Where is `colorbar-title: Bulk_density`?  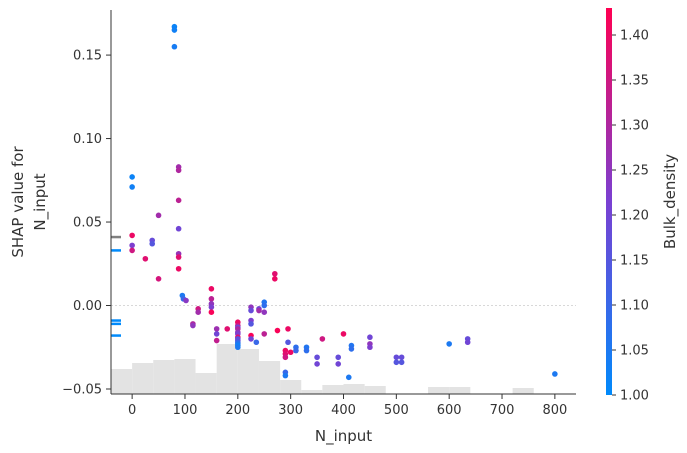
colorbar-title: Bulk_density is located at coordinates (670, 201).